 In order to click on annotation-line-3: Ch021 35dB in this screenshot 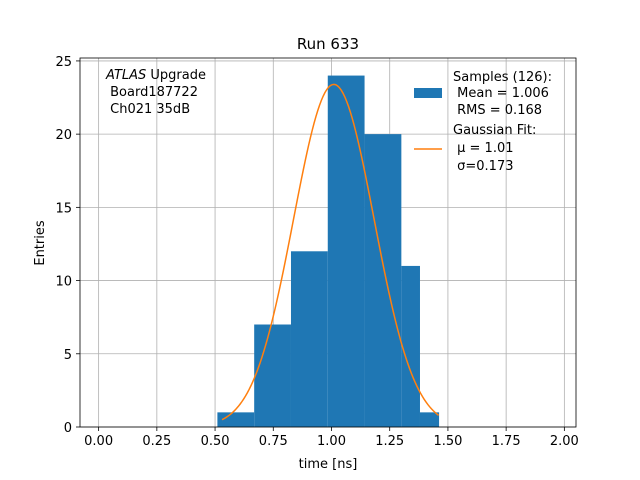, I will do `click(148, 109)`.